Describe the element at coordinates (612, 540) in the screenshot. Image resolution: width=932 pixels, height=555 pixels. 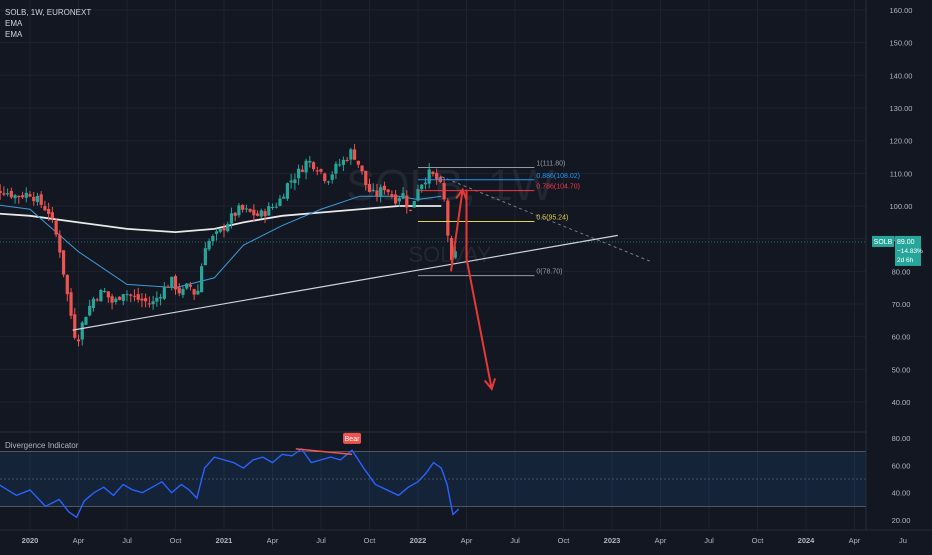
I see `time-axis-tick-label: 2023` at that location.